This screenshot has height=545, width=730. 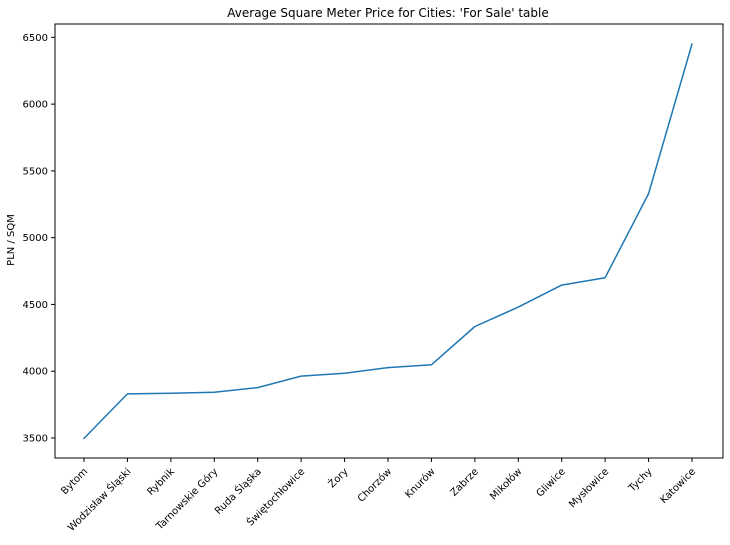 What do you see at coordinates (678, 486) in the screenshot?
I see `x-tick-label: Katowice` at bounding box center [678, 486].